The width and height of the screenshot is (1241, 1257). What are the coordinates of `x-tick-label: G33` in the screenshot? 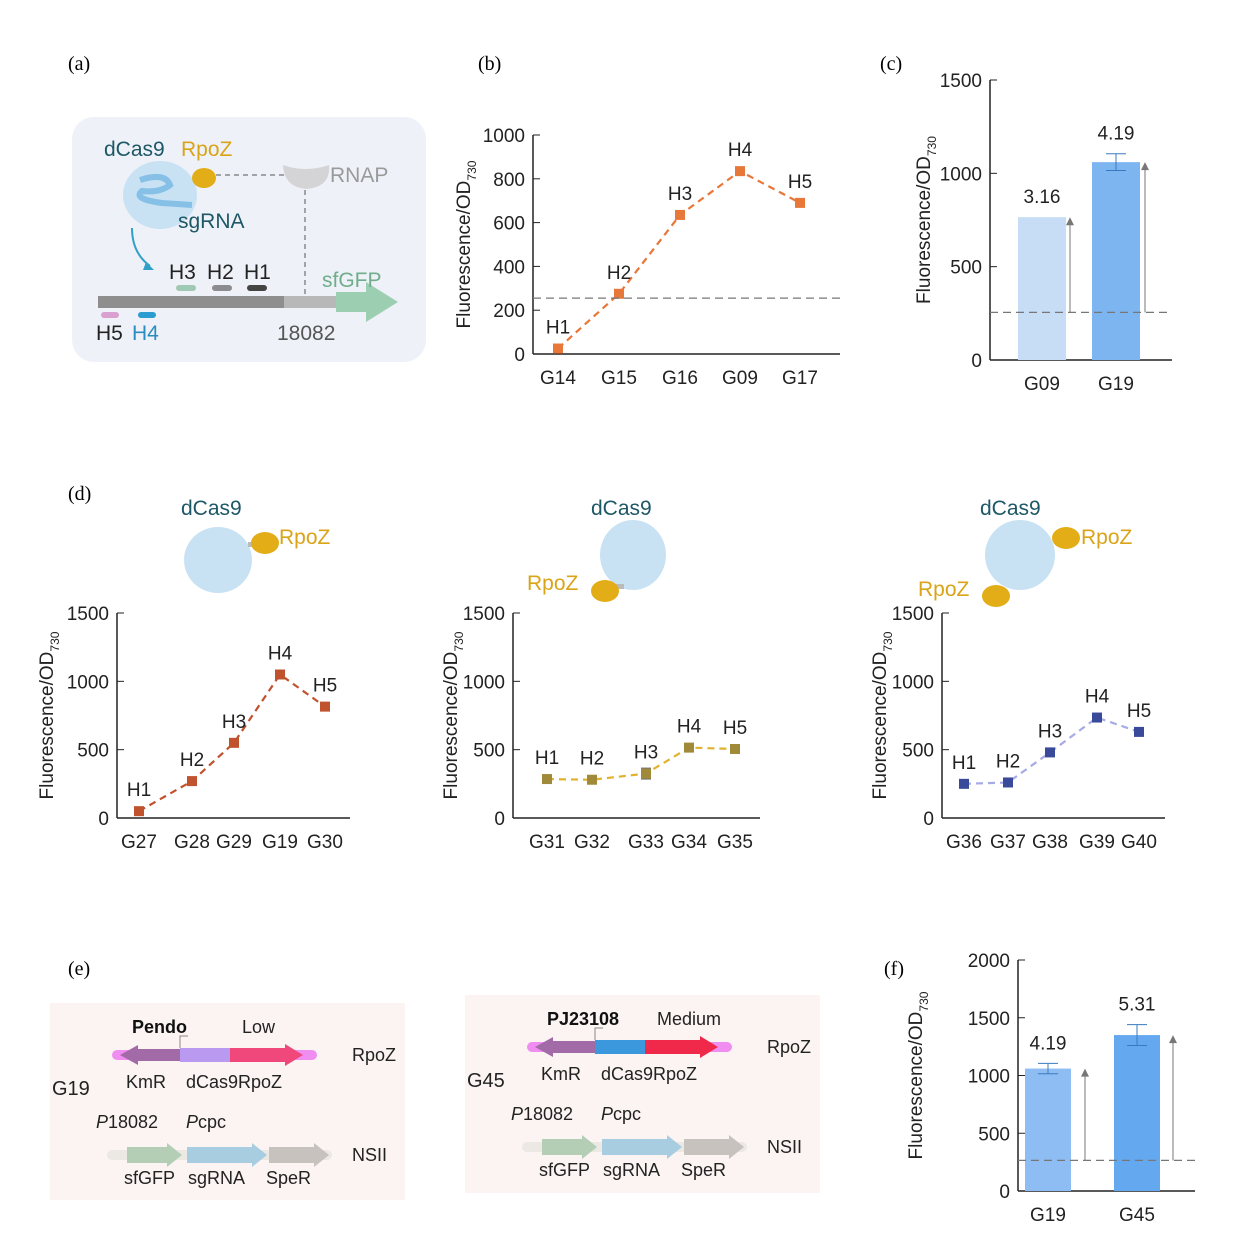 It's located at (646, 842).